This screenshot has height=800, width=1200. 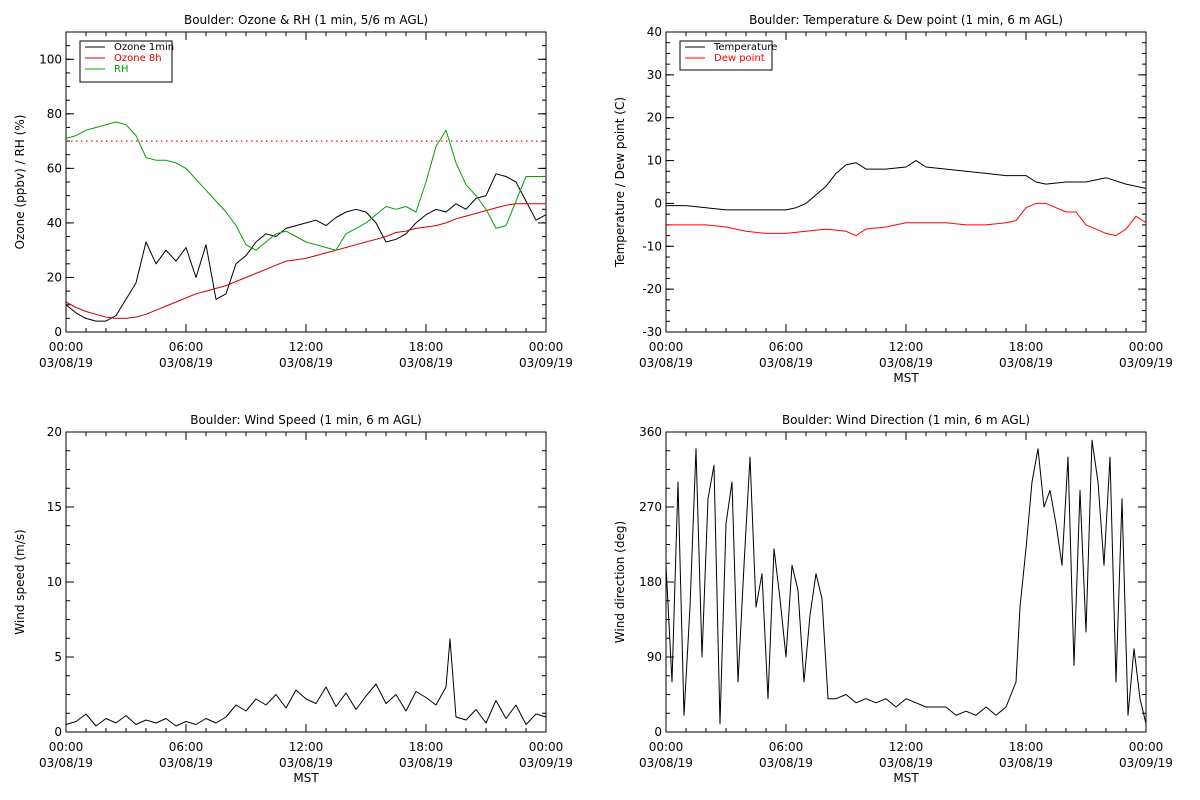 What do you see at coordinates (144, 47) in the screenshot?
I see `legend-entry: Ozone 1min` at bounding box center [144, 47].